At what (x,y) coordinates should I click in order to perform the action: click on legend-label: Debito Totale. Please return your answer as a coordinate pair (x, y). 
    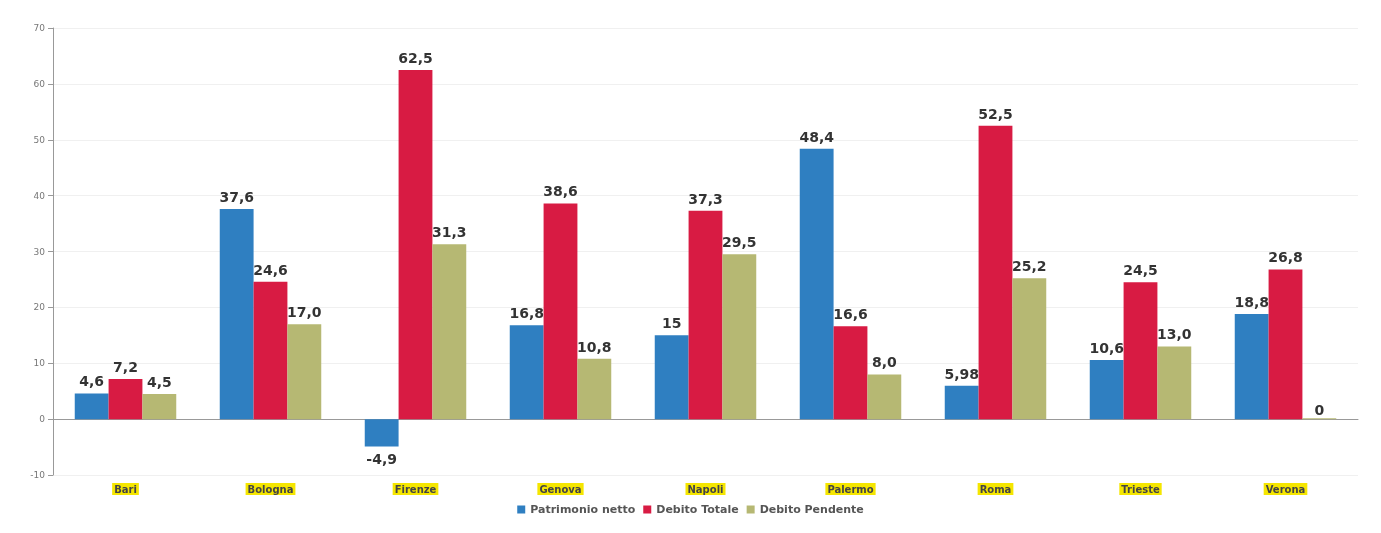
    Looking at the image, I should click on (697, 509).